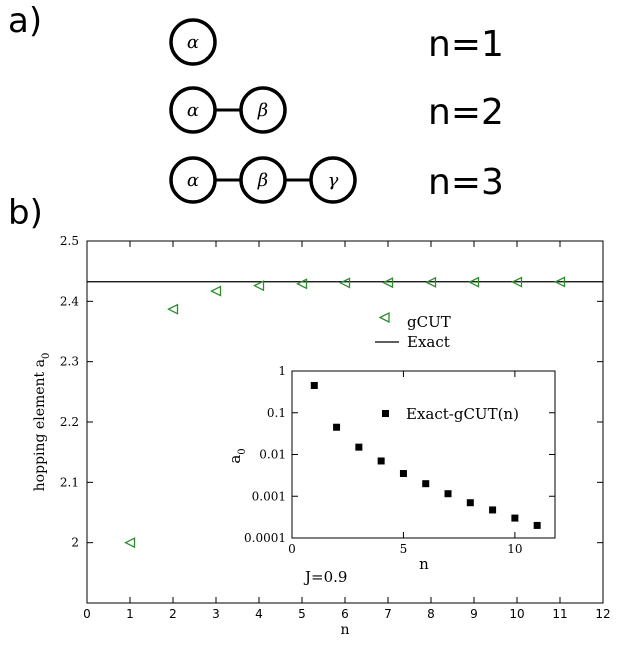 The height and width of the screenshot is (647, 629). Describe the element at coordinates (40, 425) in the screenshot. I see `main-y-axis-label-text: hopping element a` at that location.